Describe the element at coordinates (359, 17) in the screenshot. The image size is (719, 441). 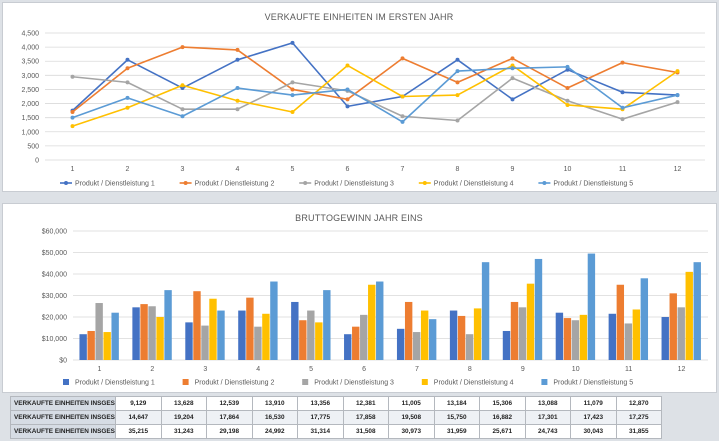
I see `chart-title: VERKAUFTE EINHEITEN IM ERSTEN JAHR` at that location.